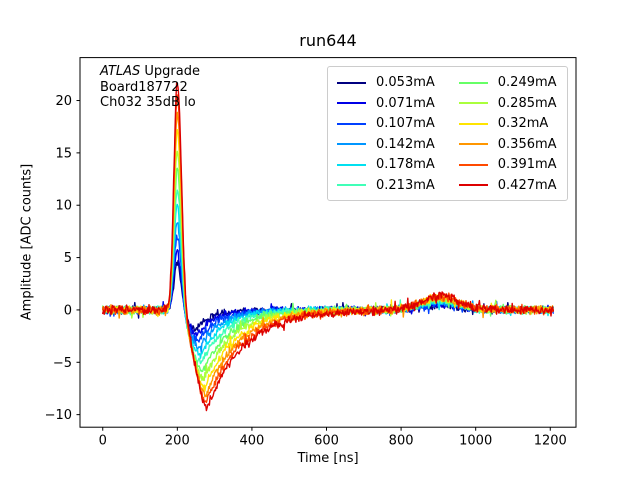  I want to click on legend-item: 0.391mA, so click(507, 165).